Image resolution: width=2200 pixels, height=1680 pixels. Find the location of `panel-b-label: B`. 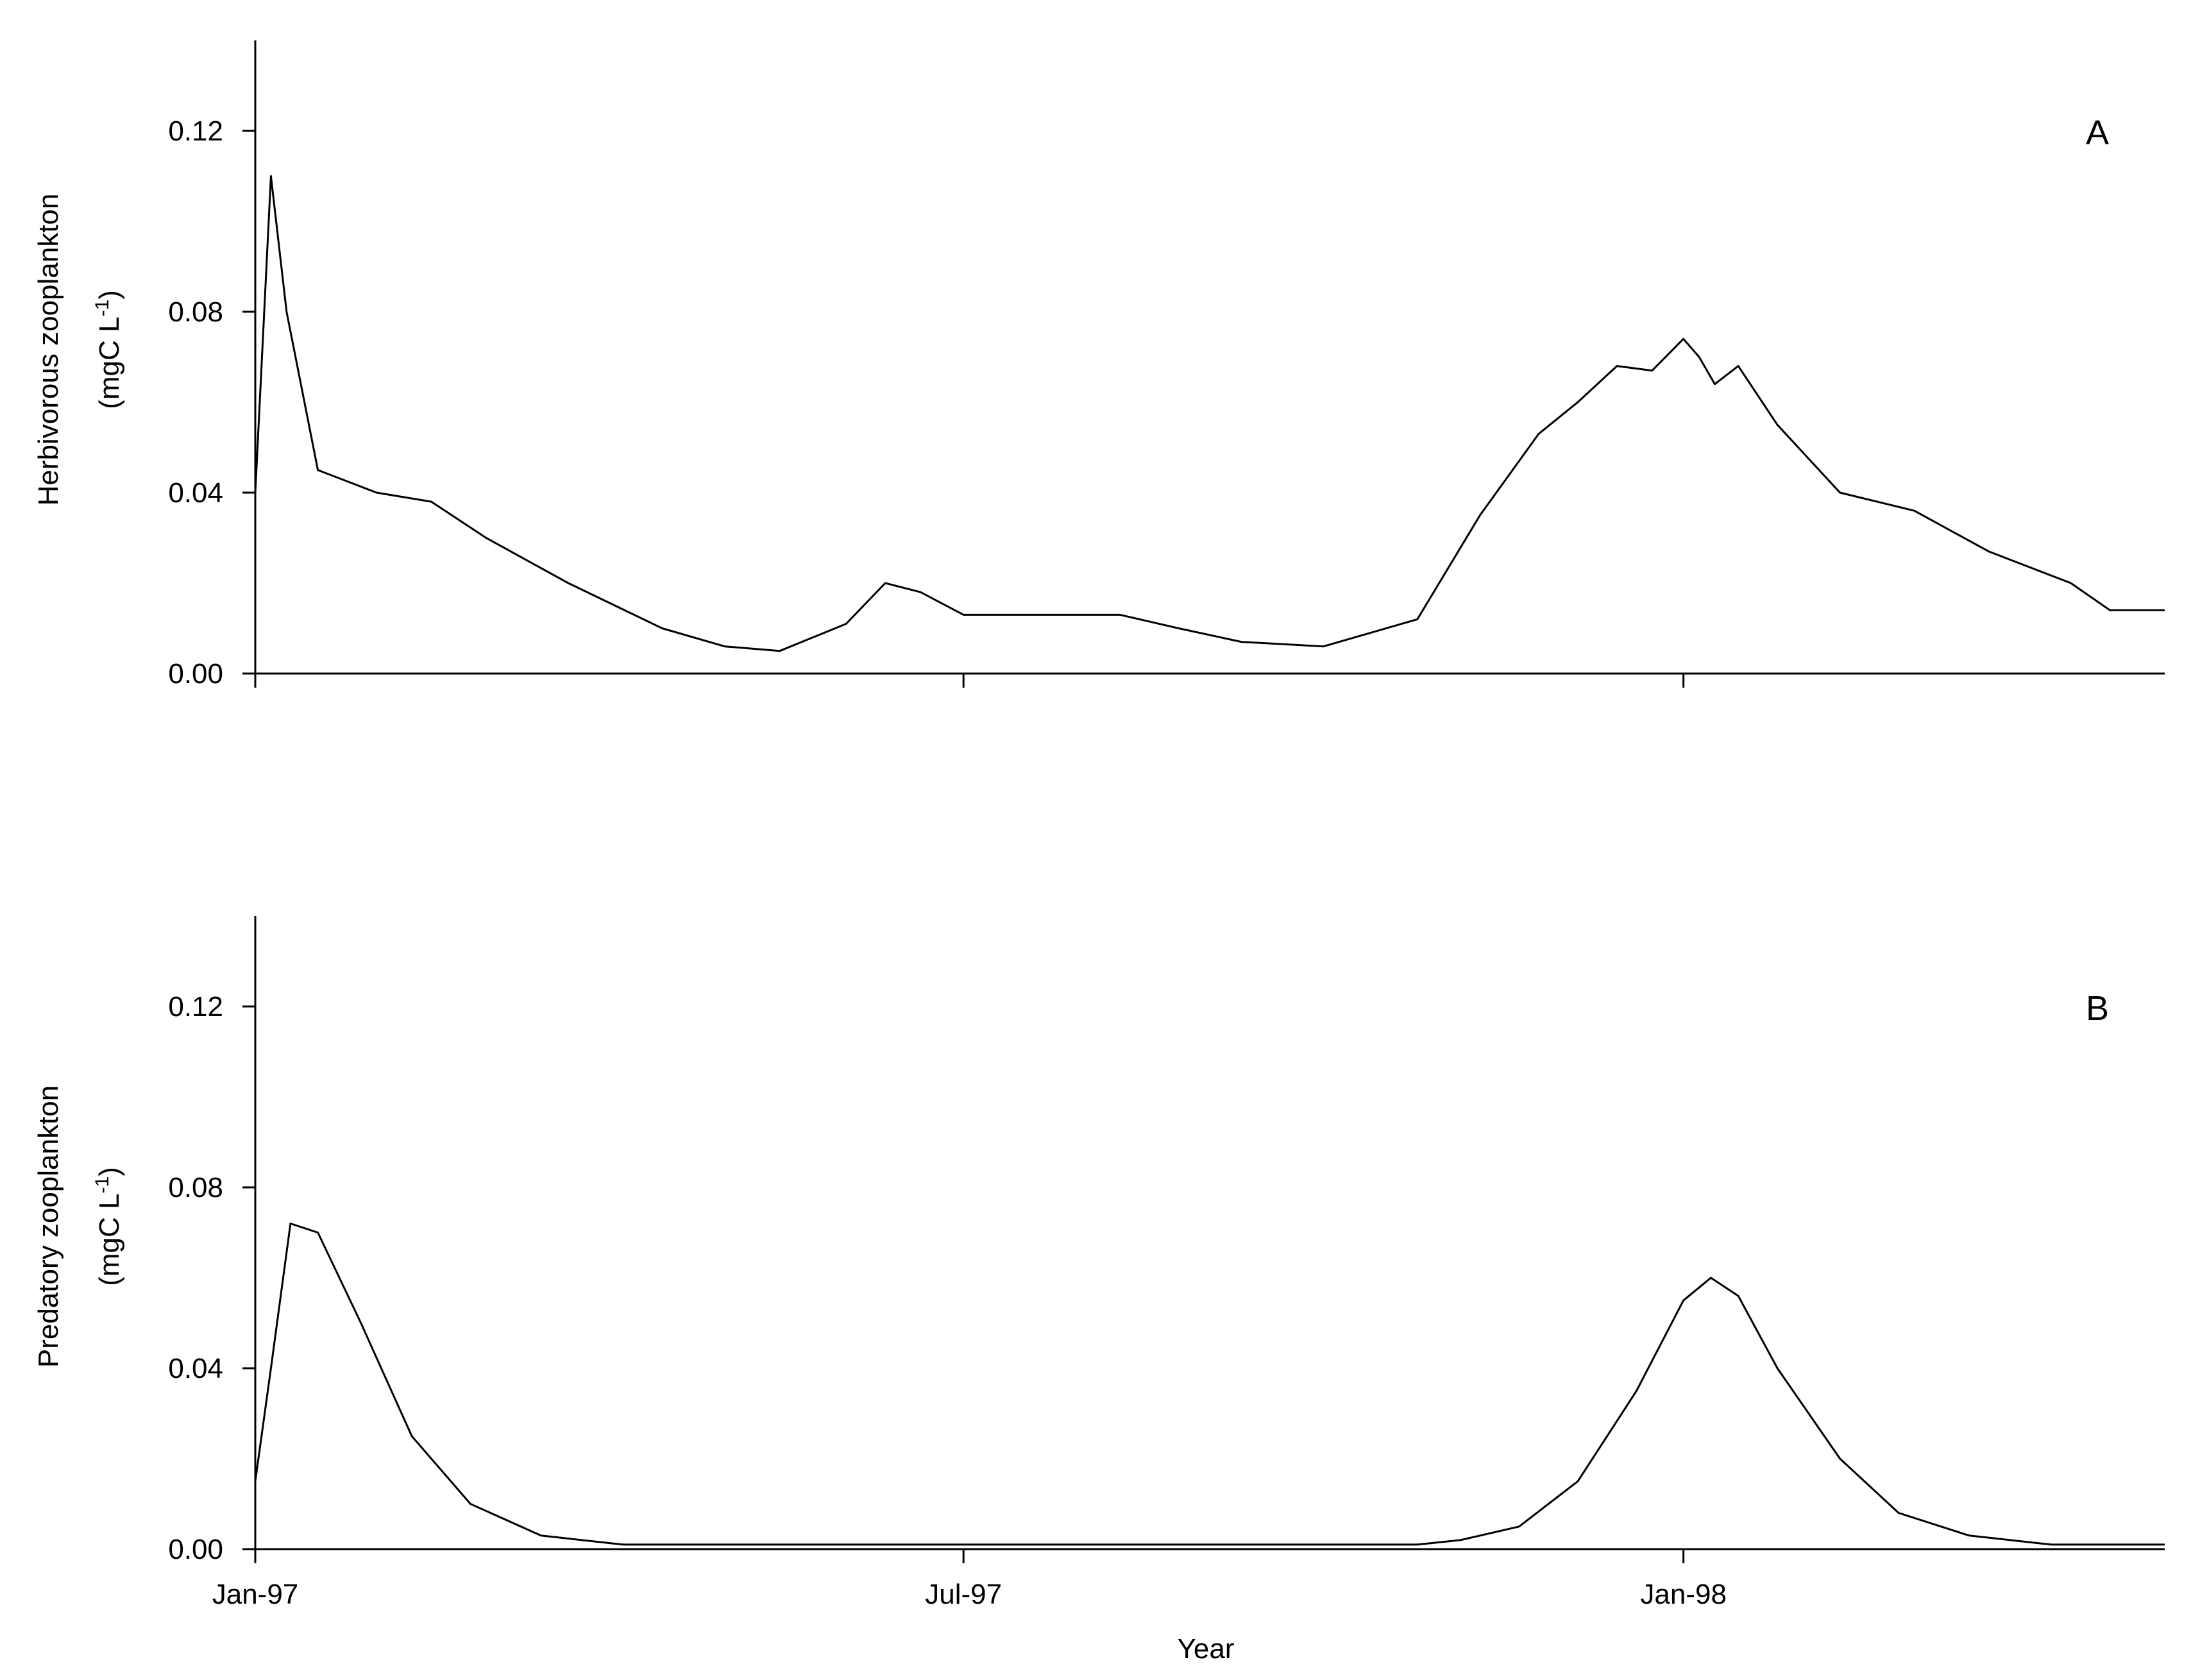

panel-b-label: B is located at coordinates (2097, 1009).